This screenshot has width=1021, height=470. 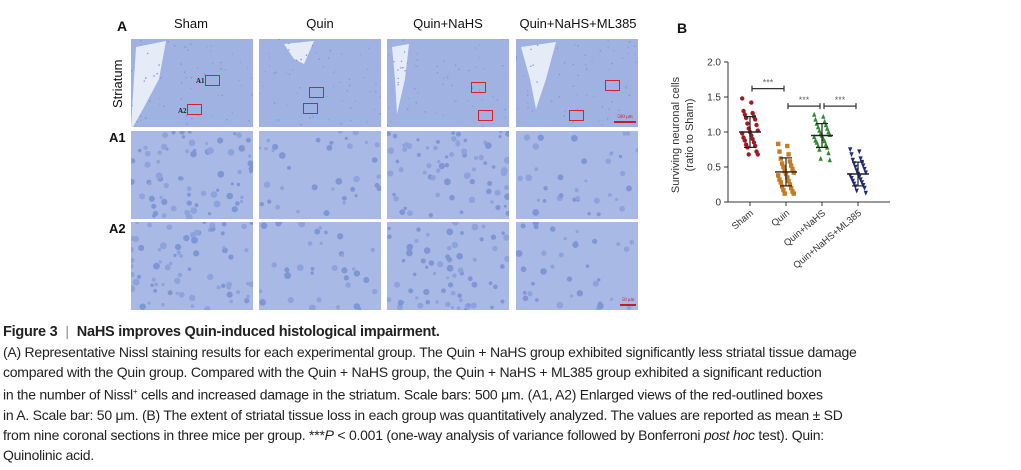 I want to click on x-tick-label: Sham, so click(x=743, y=220).